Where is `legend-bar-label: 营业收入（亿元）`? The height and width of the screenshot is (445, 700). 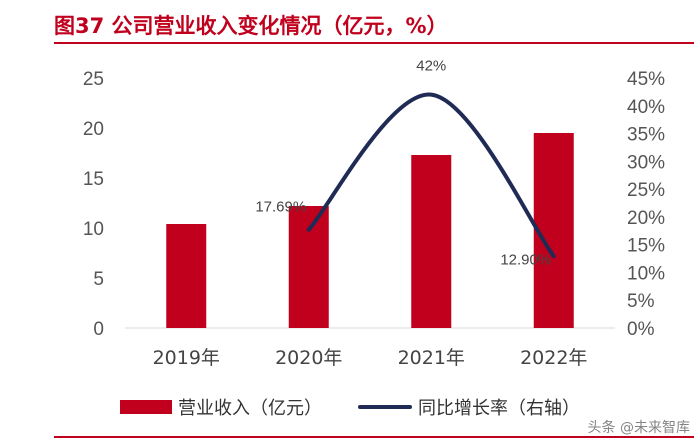 legend-bar-label: 营业收入（亿元） is located at coordinates (250, 408).